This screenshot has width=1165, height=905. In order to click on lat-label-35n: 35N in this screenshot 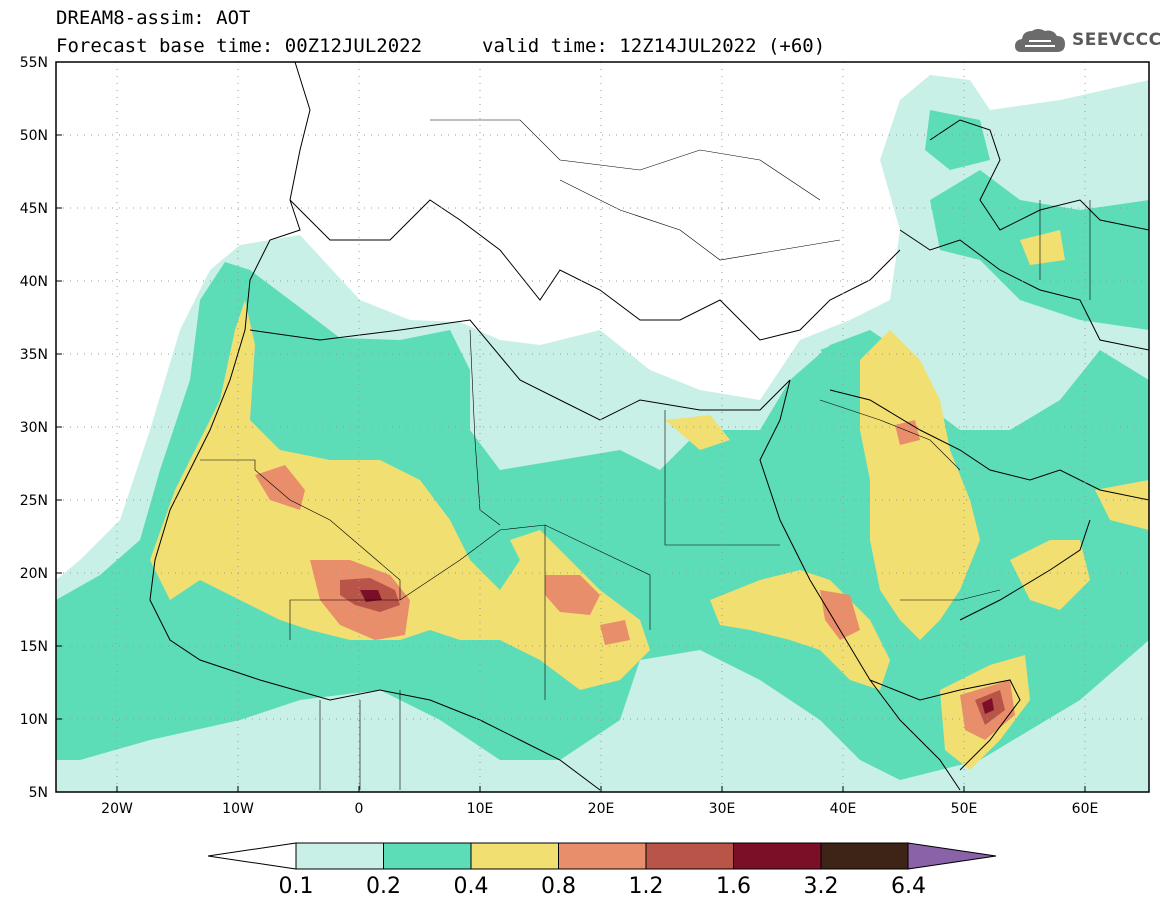, I will do `click(34, 355)`.